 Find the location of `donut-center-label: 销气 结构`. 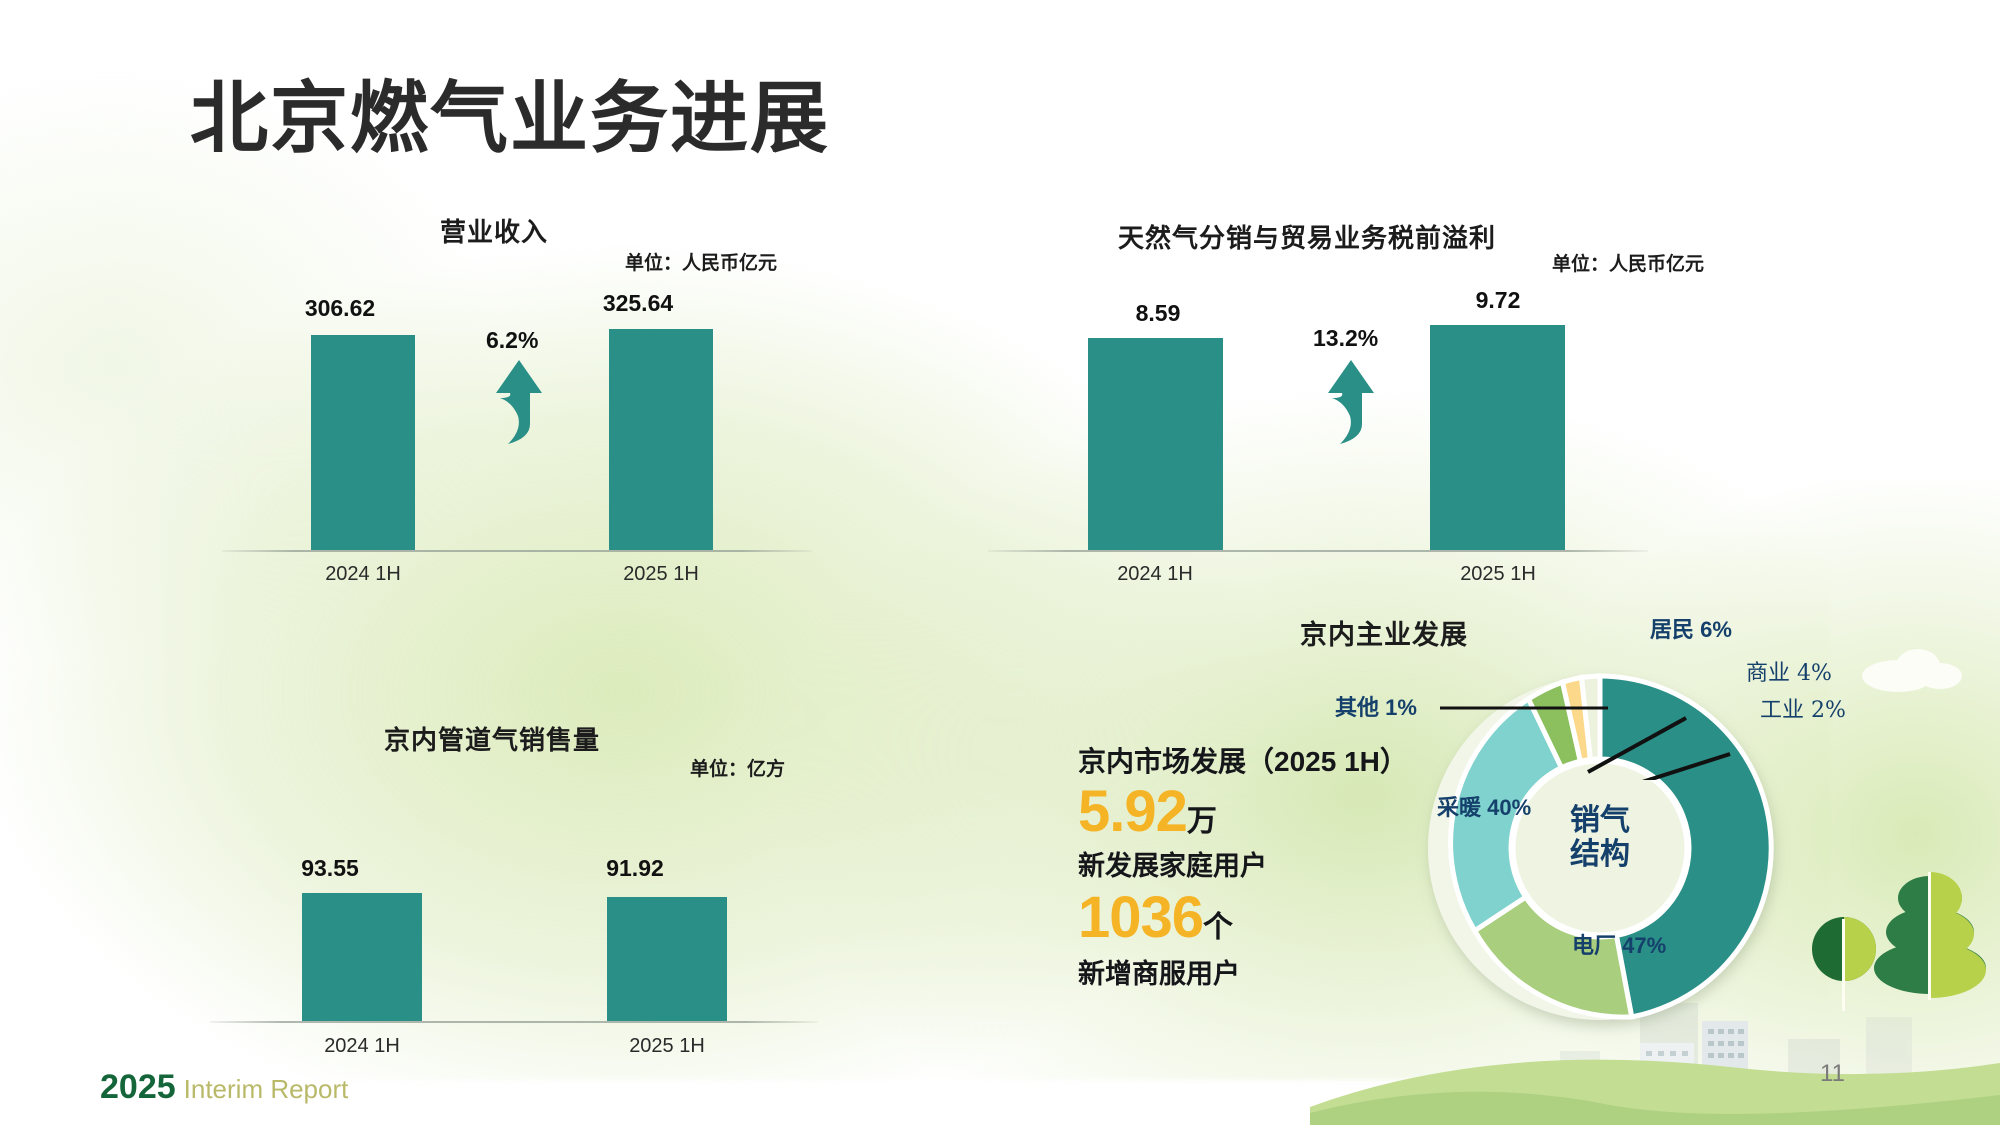

donut-center-label: 销气 结构 is located at coordinates (1600, 837).